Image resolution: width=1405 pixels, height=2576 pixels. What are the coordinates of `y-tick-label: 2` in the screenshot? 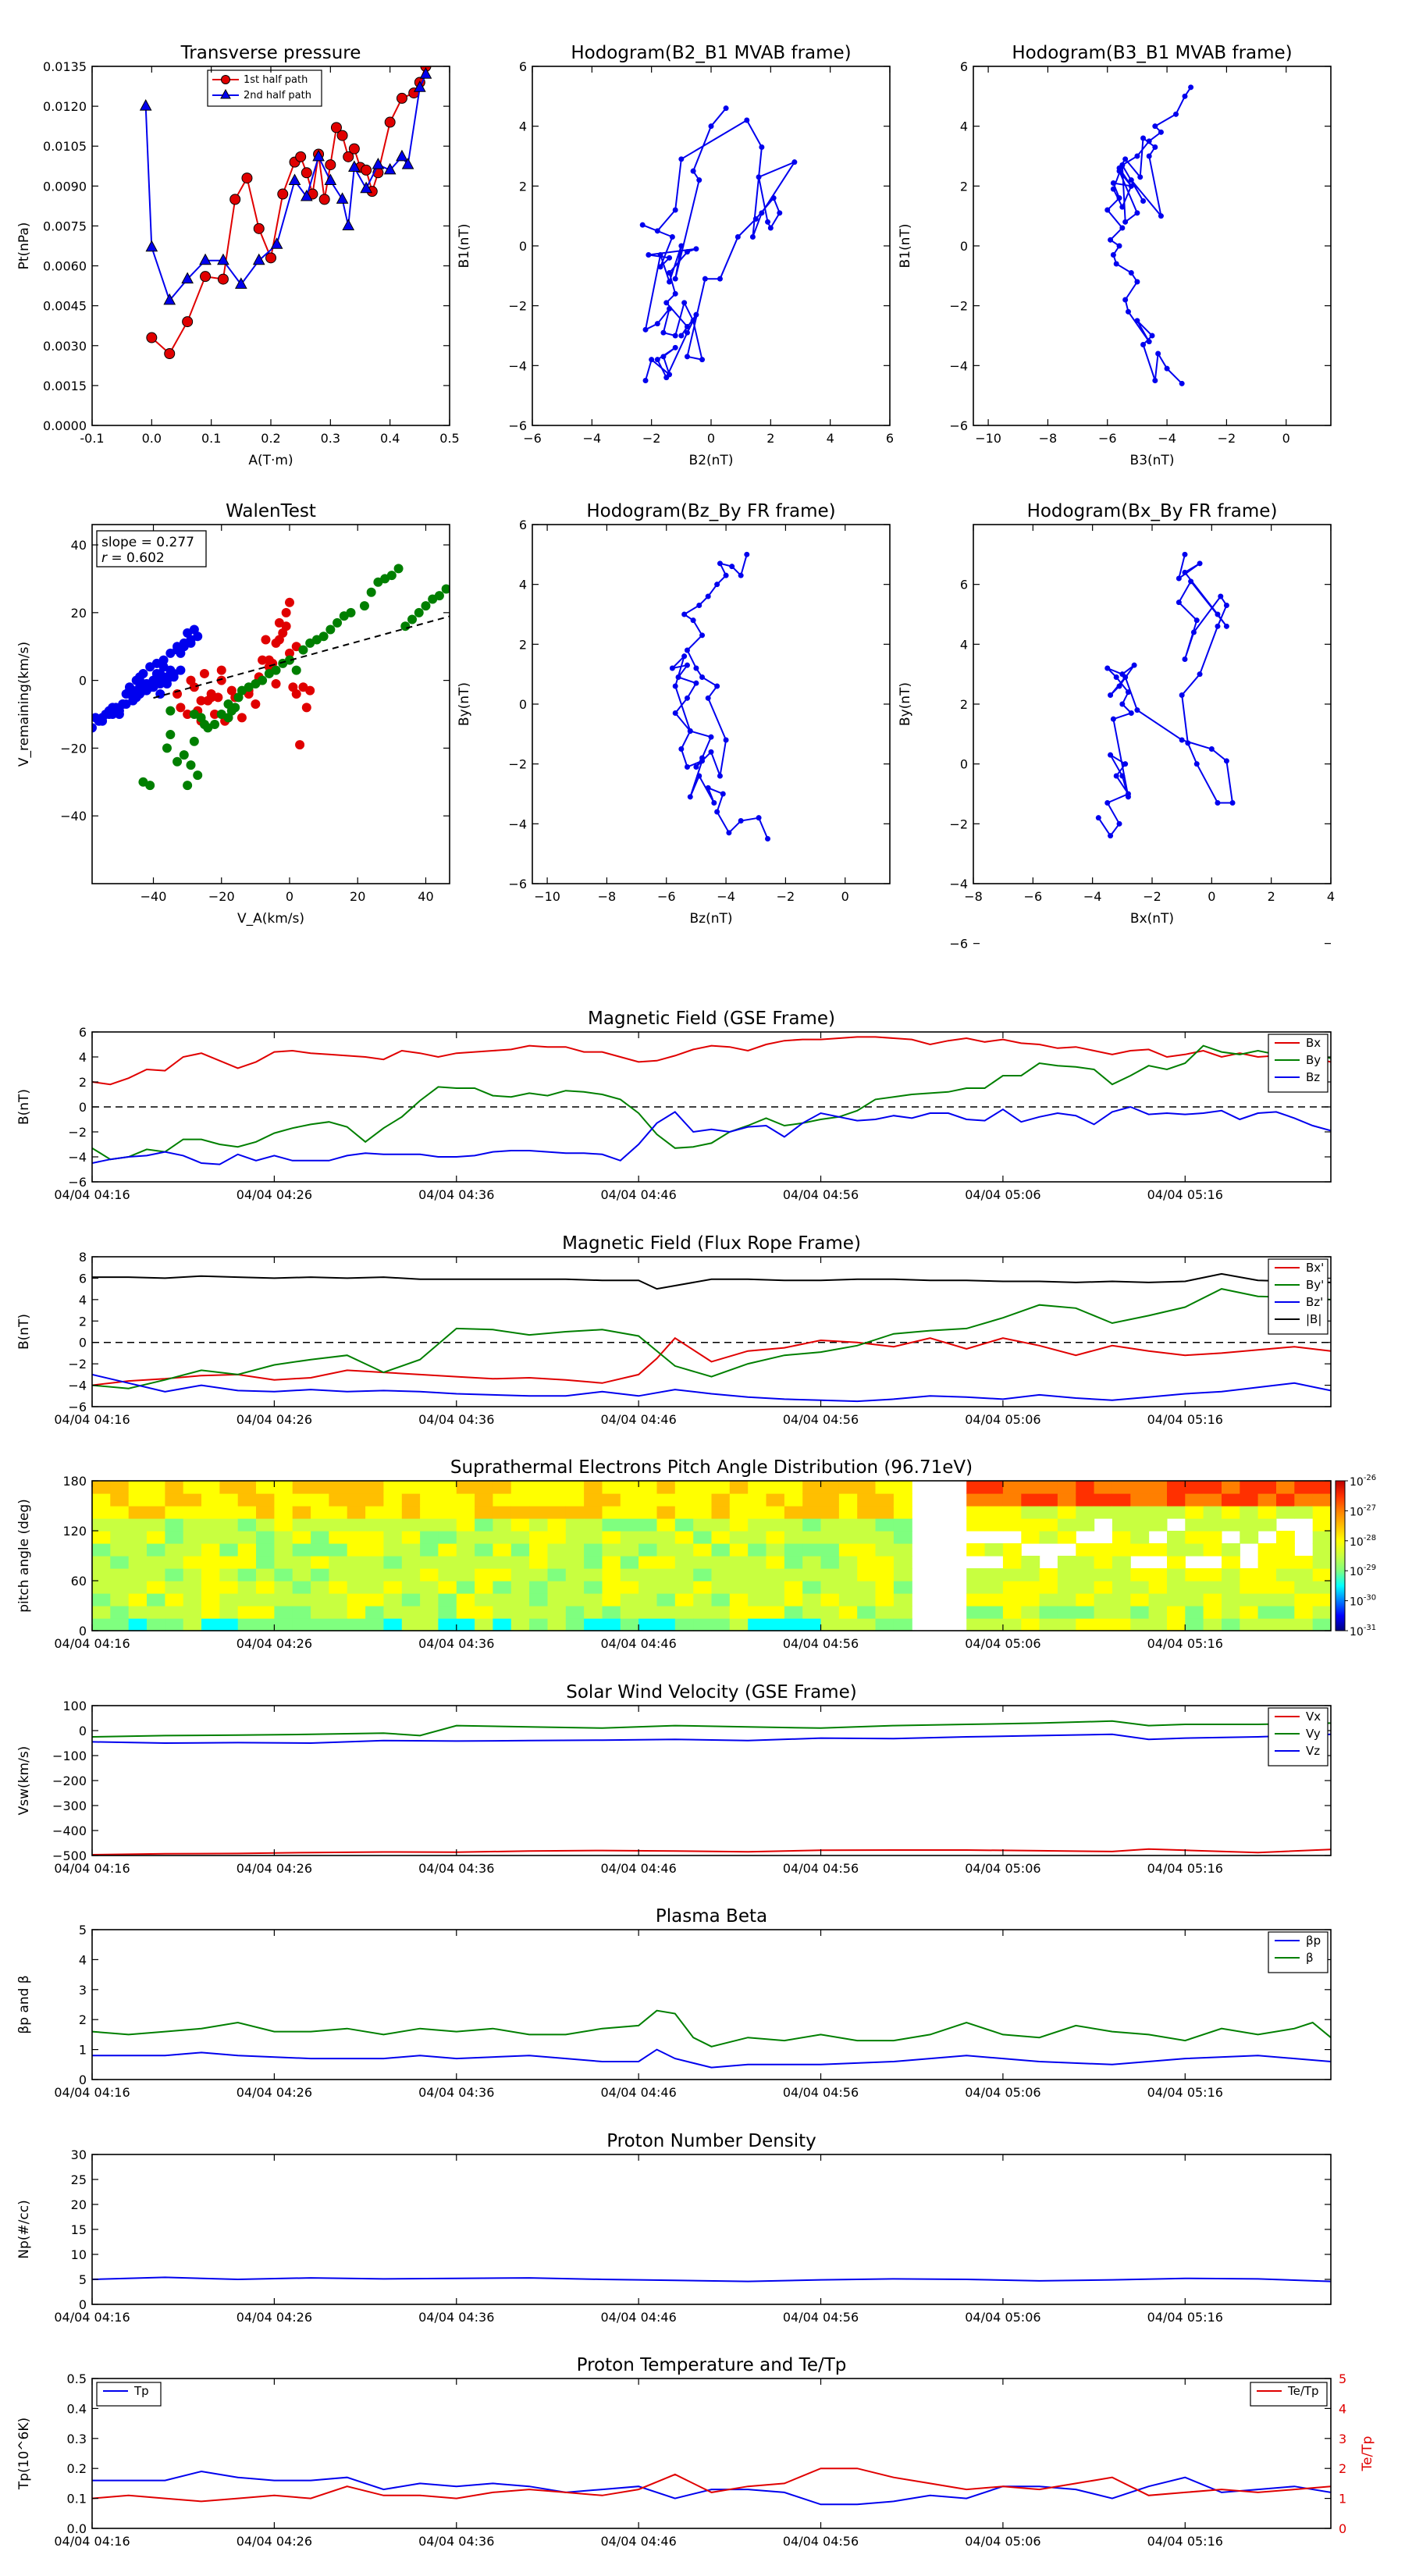 It's located at (83, 2019).